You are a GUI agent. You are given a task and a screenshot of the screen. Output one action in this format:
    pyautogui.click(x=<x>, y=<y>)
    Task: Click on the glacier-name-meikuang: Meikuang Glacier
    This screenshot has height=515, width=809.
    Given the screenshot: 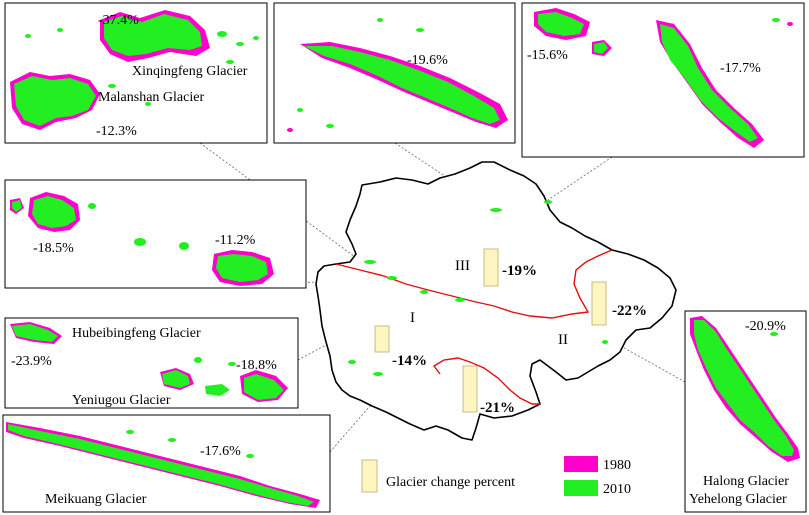 What is the action you would take?
    pyautogui.click(x=96, y=499)
    